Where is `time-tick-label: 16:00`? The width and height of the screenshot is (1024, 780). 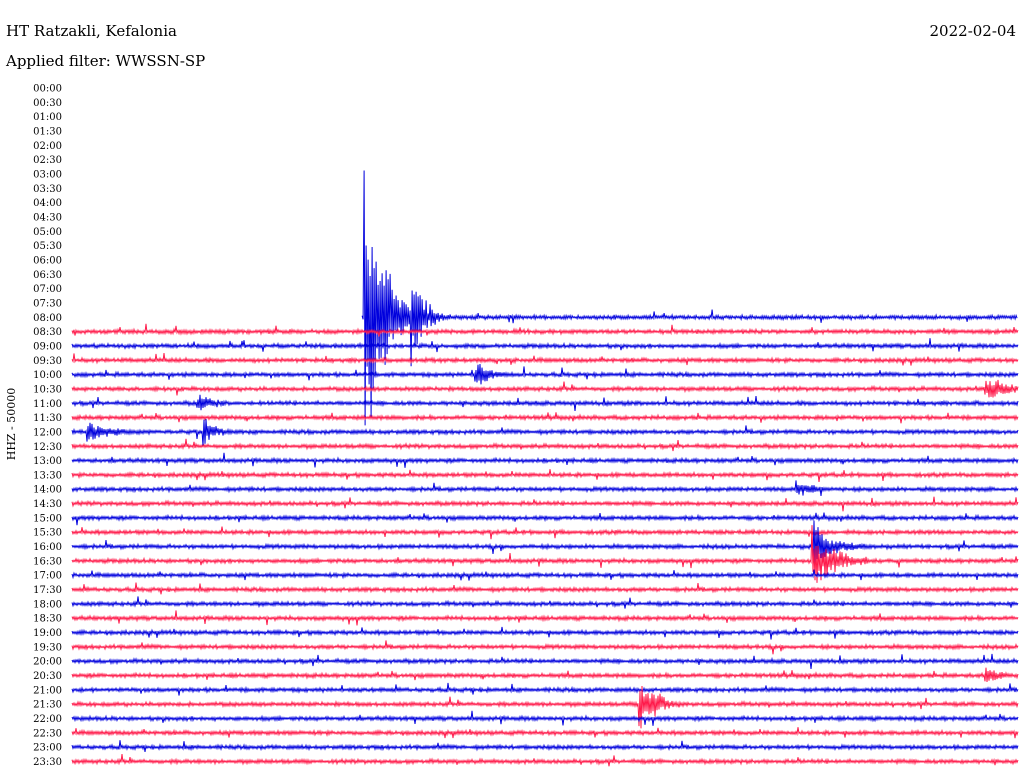 time-tick-label: 16:00 is located at coordinates (47, 547).